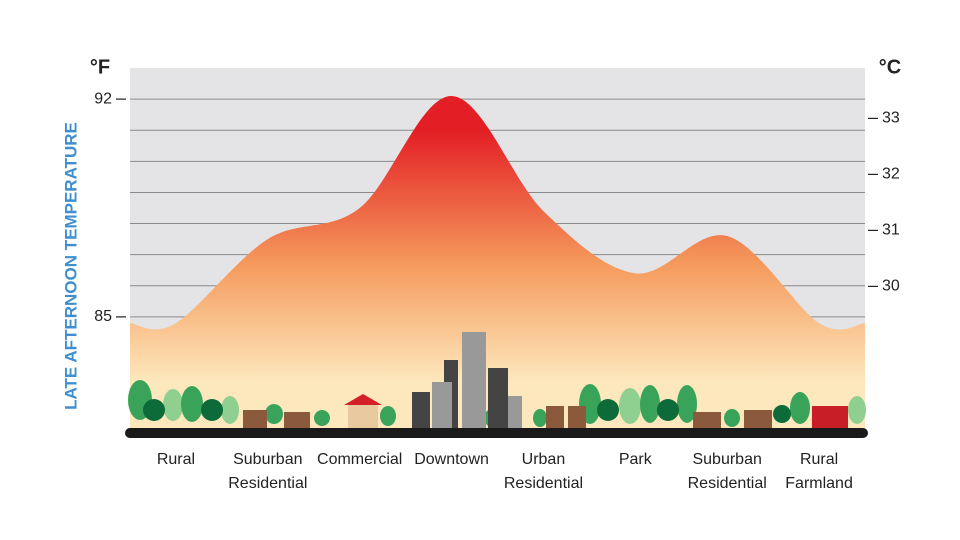 The width and height of the screenshot is (960, 540). What do you see at coordinates (100, 67) in the screenshot?
I see `y-unit: °F` at bounding box center [100, 67].